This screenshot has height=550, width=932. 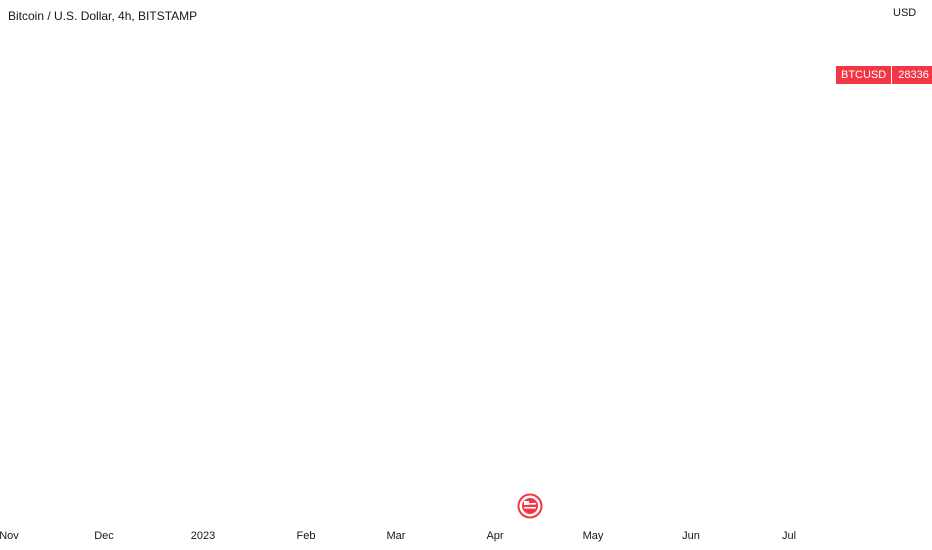 I want to click on x-tick-label: Mar, so click(x=396, y=536).